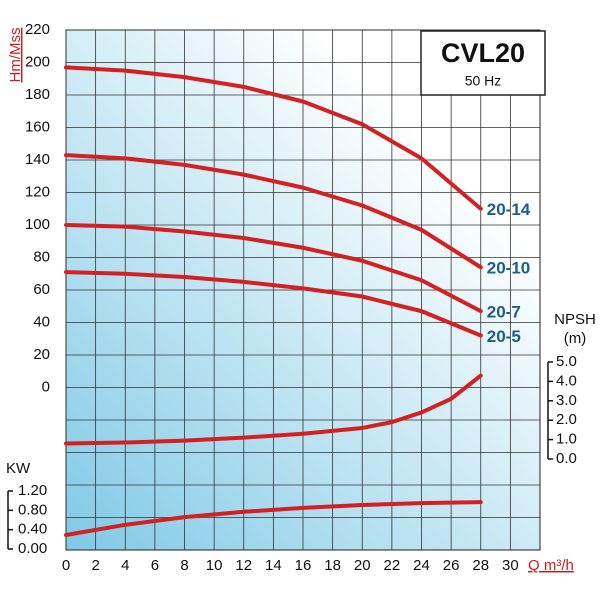 The height and width of the screenshot is (605, 600). Describe the element at coordinates (566, 458) in the screenshot. I see `y2-tick-label: 0.0` at that location.